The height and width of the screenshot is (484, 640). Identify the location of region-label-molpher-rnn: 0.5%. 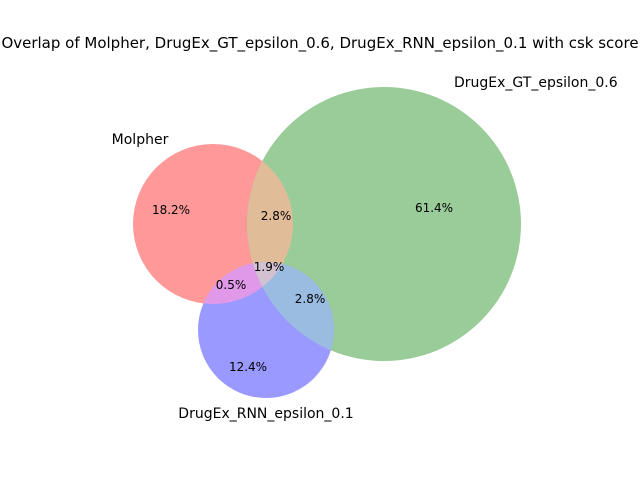
(231, 285).